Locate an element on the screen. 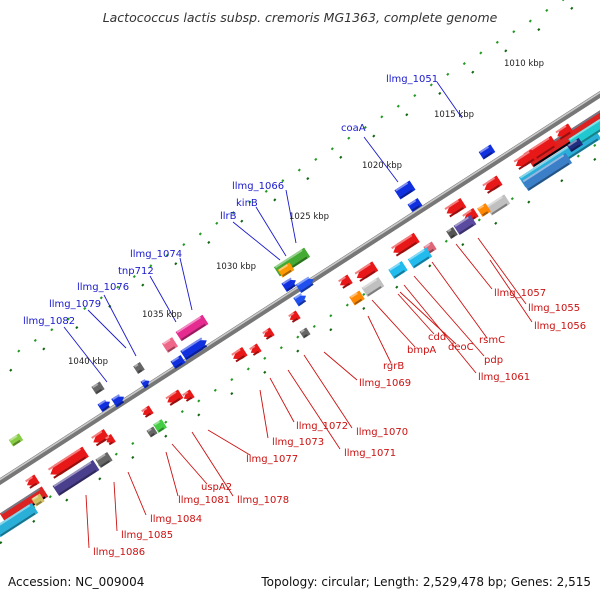 The height and width of the screenshot is (600, 600). upper-gene-label: llmg_1082 is located at coordinates (49, 321).